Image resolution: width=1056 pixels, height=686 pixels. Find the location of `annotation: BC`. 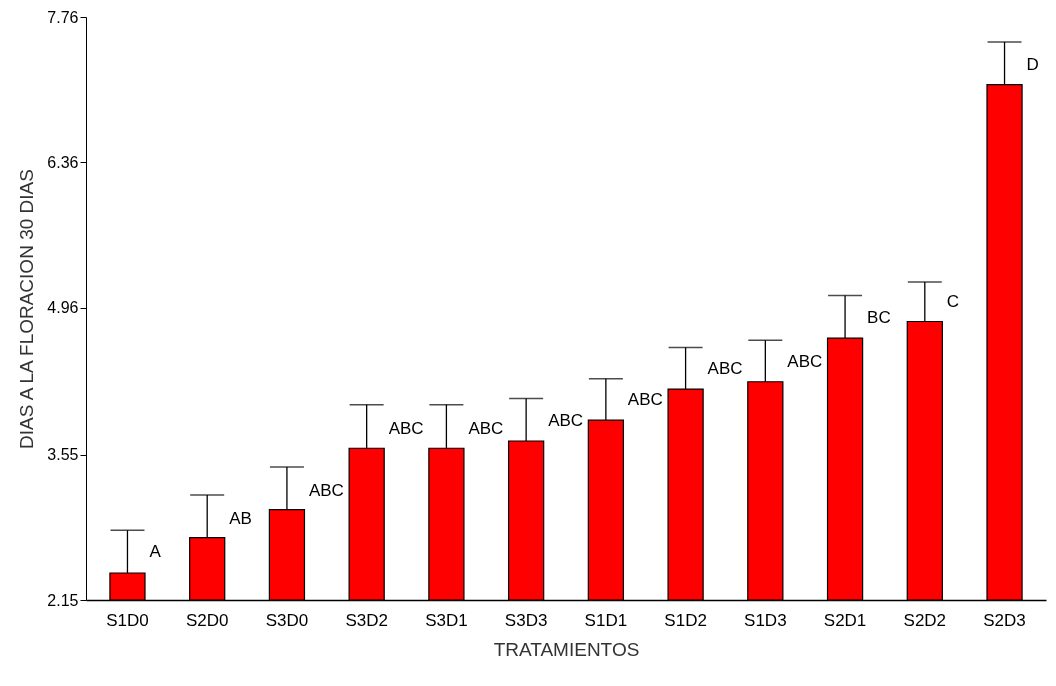

annotation: BC is located at coordinates (879, 318).